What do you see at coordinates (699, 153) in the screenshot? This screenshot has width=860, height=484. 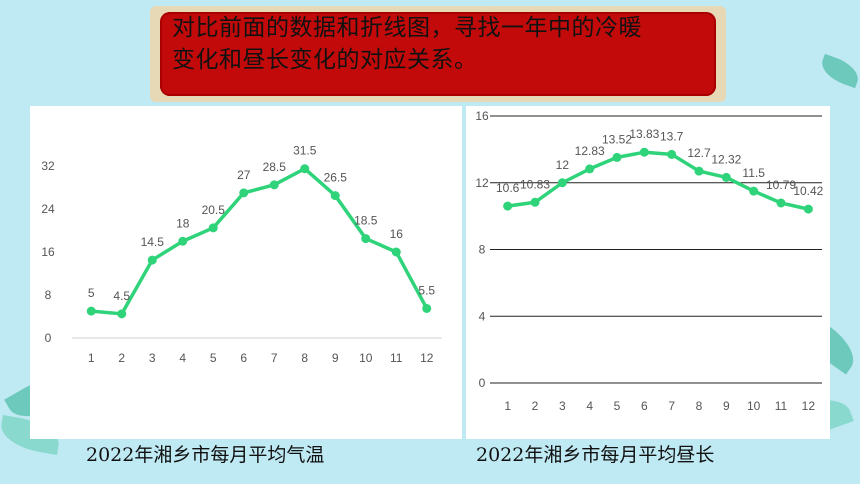 I see `data-label: 12.7` at bounding box center [699, 153].